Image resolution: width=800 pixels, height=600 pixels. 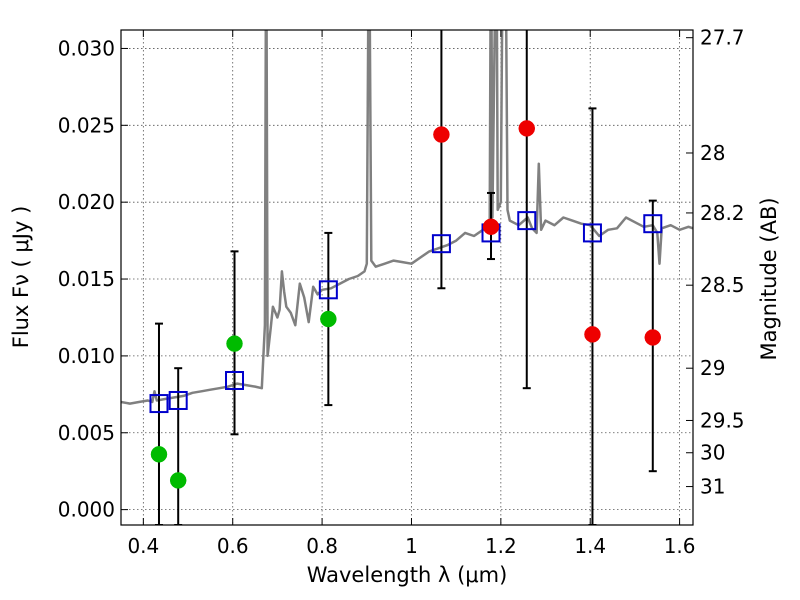 What do you see at coordinates (722, 213) in the screenshot?
I see `mag-tick-label: 28.2` at bounding box center [722, 213].